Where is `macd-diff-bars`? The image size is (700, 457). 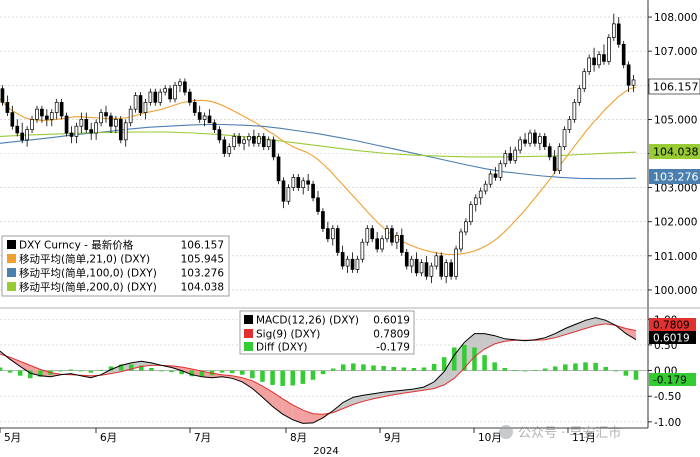
macd-diff-bars is located at coordinates (319, 365).